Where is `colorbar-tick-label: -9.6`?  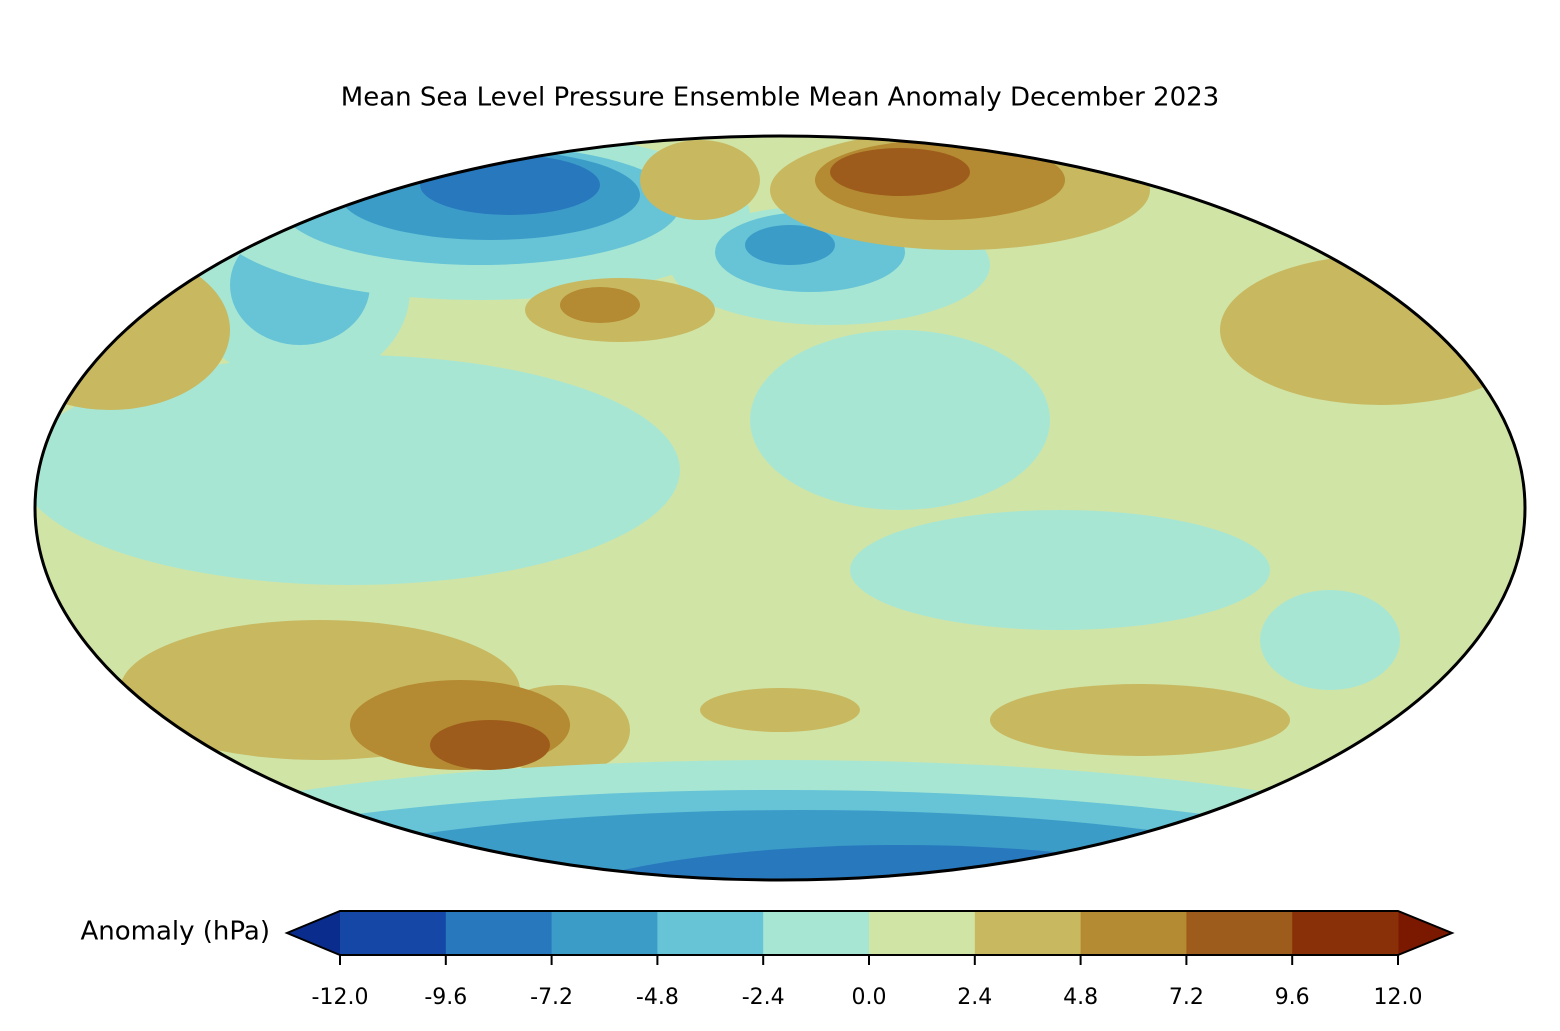 colorbar-tick-label: -9.6 is located at coordinates (445, 997).